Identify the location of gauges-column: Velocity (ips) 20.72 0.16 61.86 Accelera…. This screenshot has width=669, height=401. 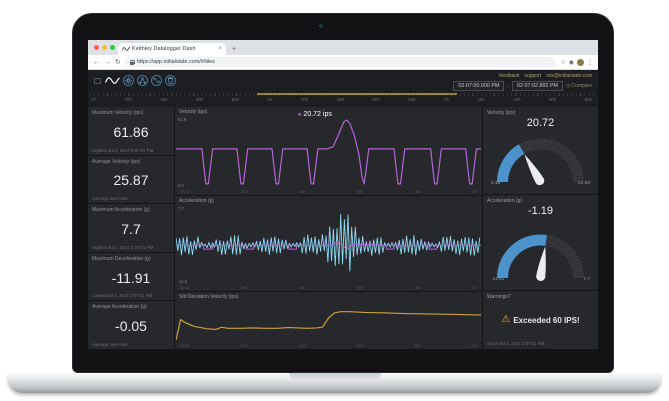
(540, 228).